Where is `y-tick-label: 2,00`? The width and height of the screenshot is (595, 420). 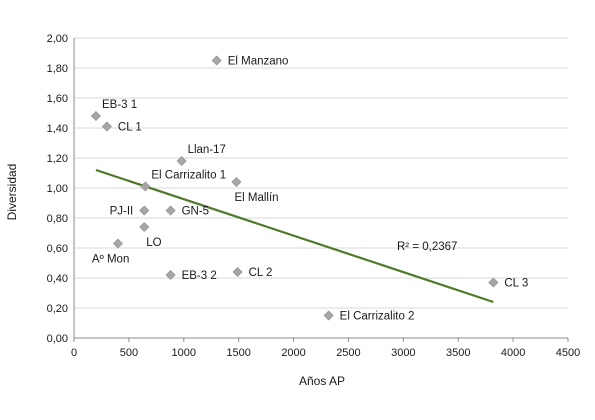
y-tick-label: 2,00 is located at coordinates (57, 39).